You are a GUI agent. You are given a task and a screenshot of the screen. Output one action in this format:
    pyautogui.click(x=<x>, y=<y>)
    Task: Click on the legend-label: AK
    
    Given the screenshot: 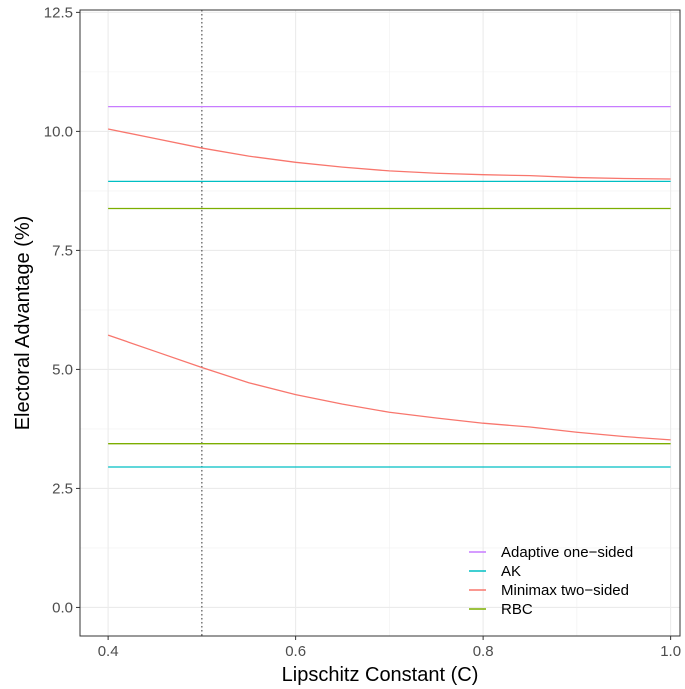 What is the action you would take?
    pyautogui.click(x=511, y=571)
    